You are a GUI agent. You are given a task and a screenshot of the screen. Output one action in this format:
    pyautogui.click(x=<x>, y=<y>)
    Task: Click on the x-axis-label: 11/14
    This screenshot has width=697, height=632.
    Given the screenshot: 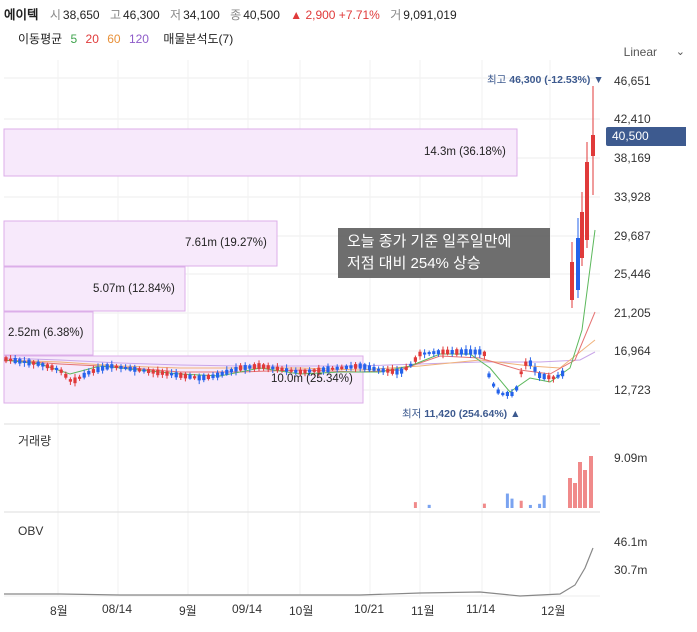 What is the action you would take?
    pyautogui.click(x=481, y=609)
    